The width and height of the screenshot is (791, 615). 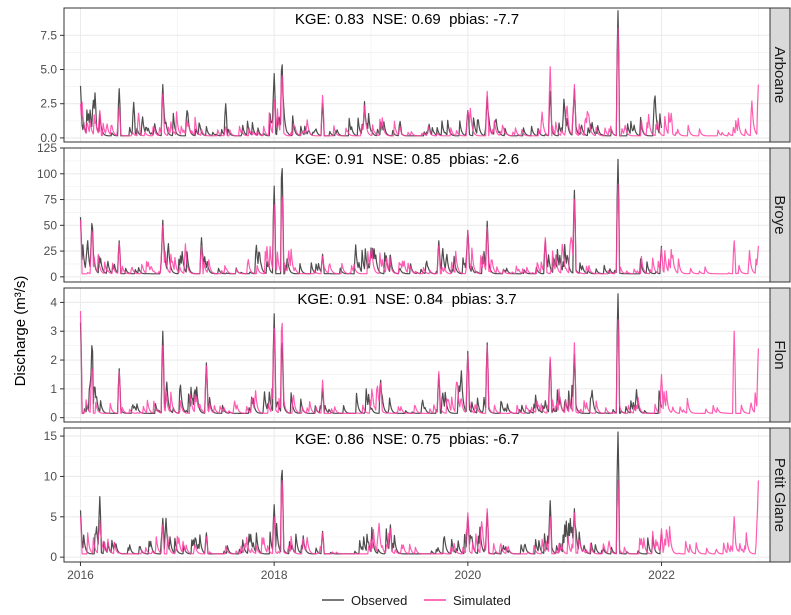 I want to click on legend-observed-label: Observed, so click(x=379, y=600).